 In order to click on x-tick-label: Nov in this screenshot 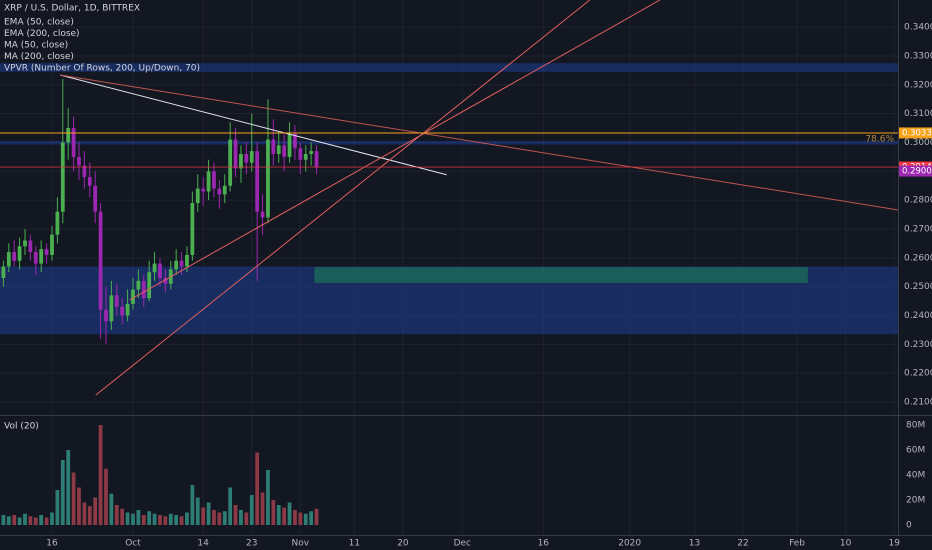, I will do `click(301, 544)`.